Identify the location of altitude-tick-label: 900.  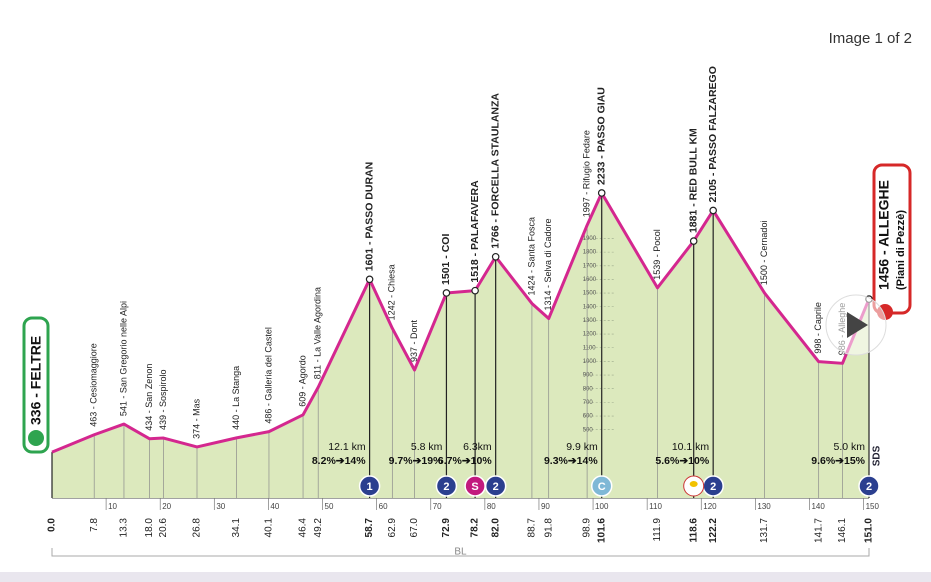
(588, 376).